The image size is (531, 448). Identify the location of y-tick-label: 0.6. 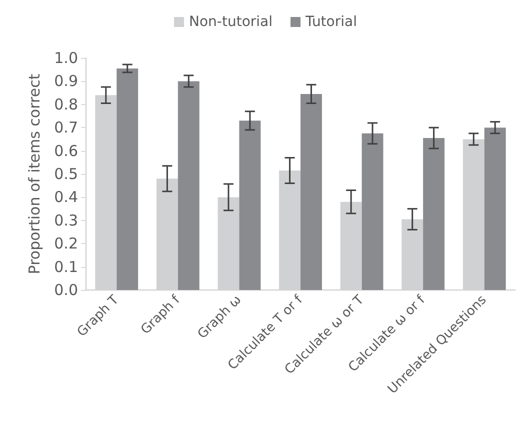
(66, 151).